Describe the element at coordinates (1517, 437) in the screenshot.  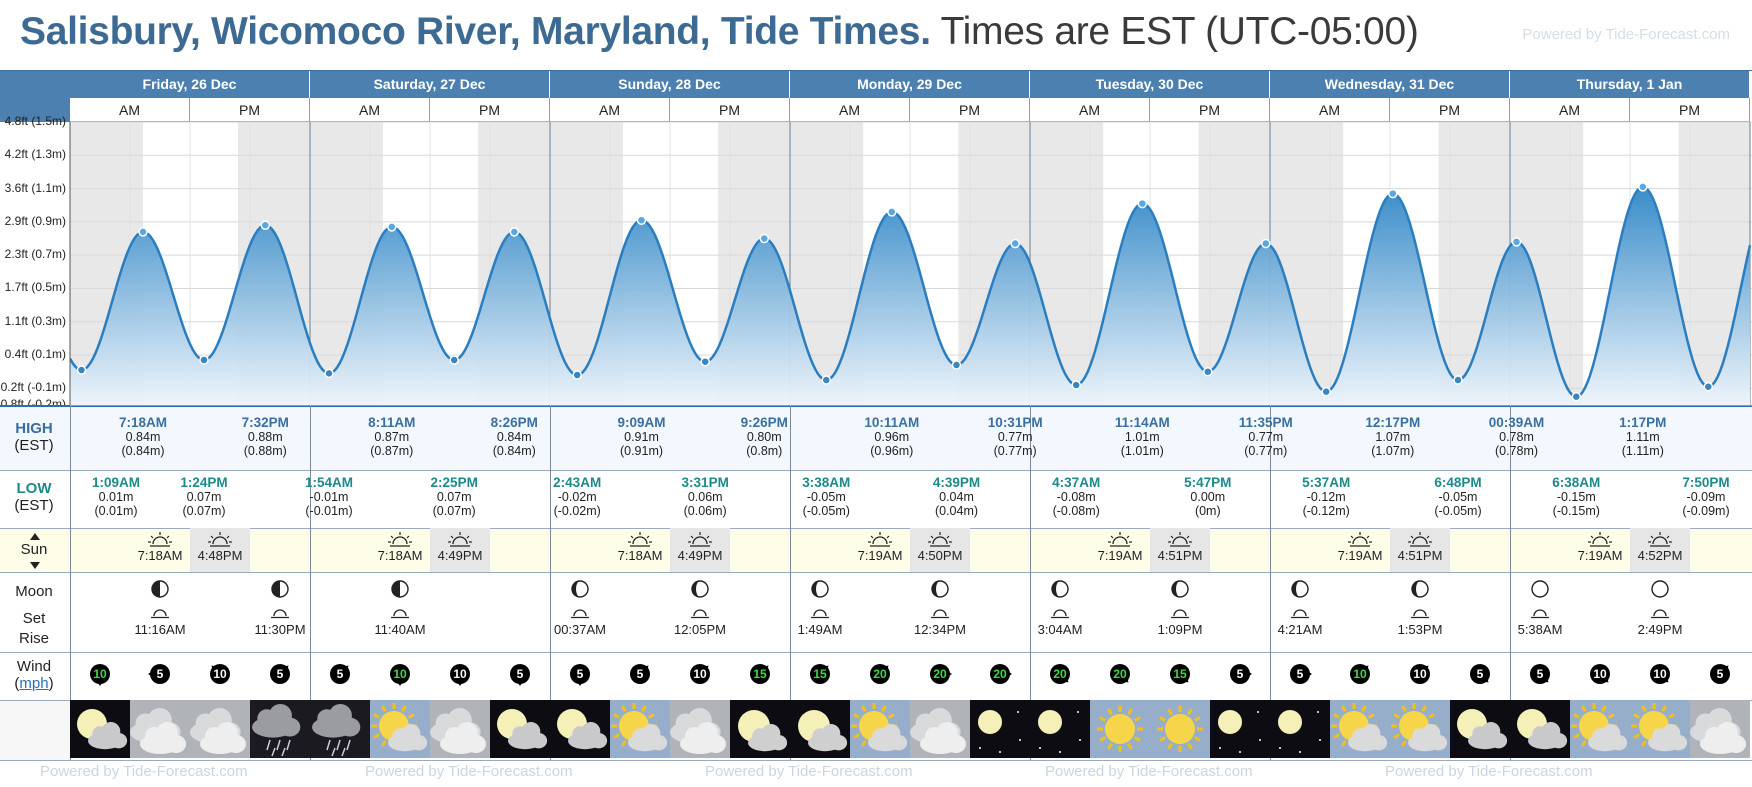
I see `high-tide-cell: 00:39AM 0.78m (0.78m)` at that location.